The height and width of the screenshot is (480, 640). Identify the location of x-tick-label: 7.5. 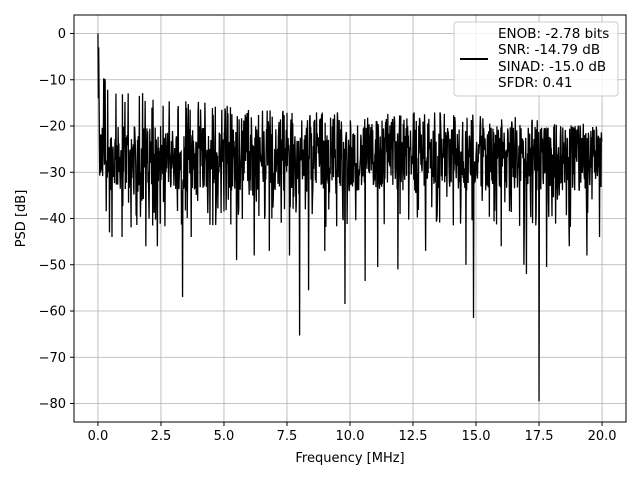
(287, 436).